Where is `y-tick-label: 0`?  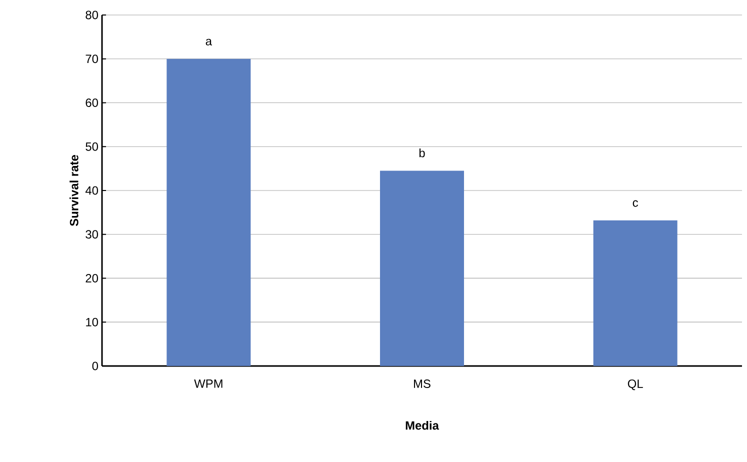
y-tick-label: 0 is located at coordinates (95, 366).